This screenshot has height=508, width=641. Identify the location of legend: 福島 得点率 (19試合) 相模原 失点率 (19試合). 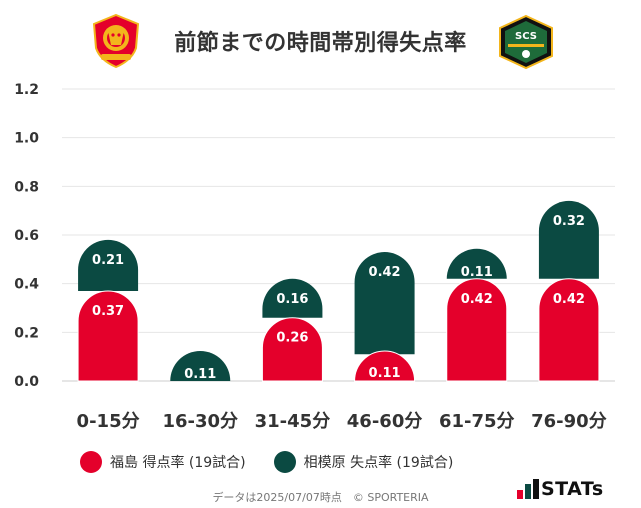
(280, 462).